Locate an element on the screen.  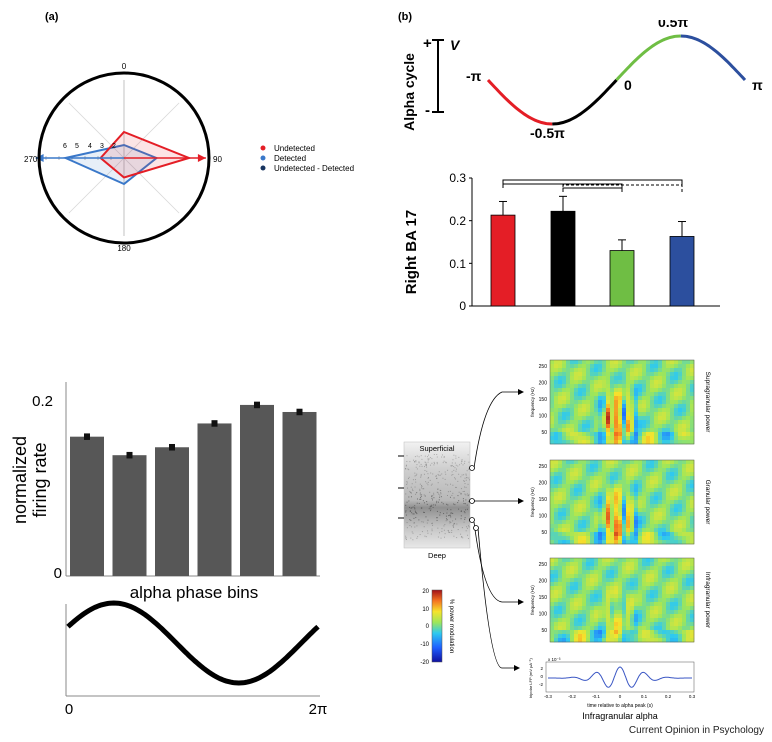
firing-bar is located at coordinates (129, 515).